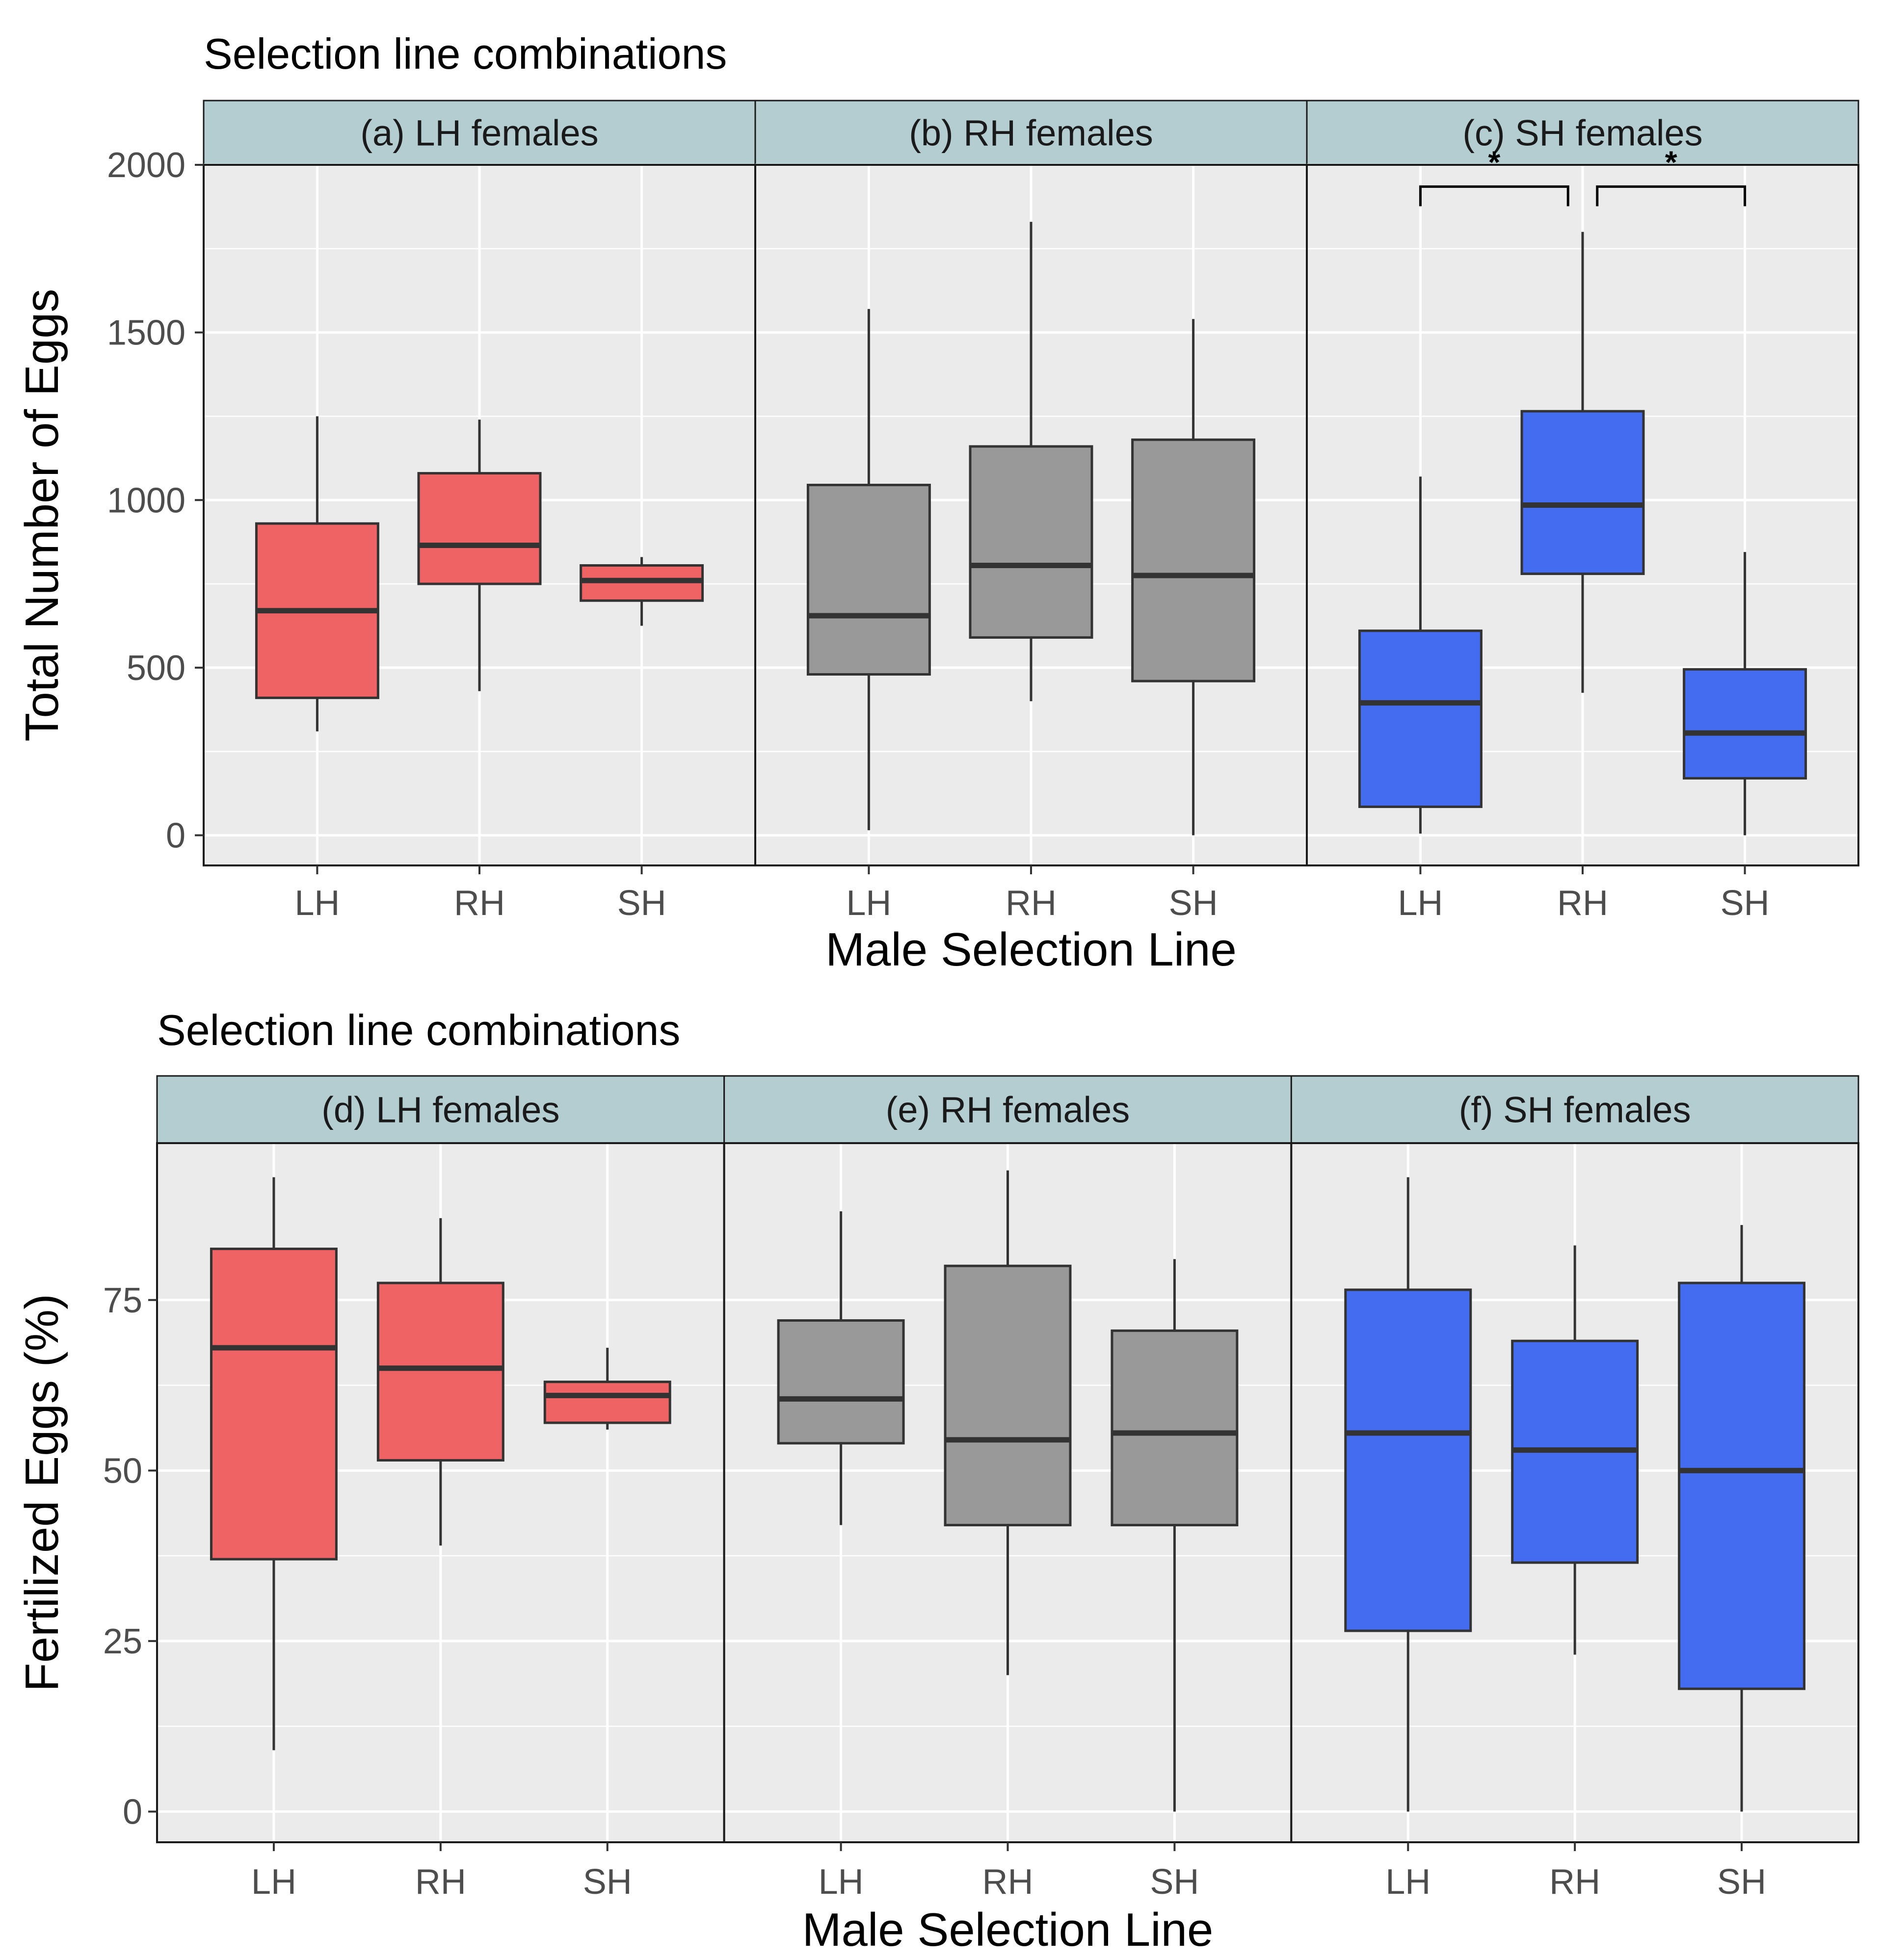 Image resolution: width=1881 pixels, height=1960 pixels. I want to click on panel-3: (f) SH females LH RH SH, so click(1575, 1488).